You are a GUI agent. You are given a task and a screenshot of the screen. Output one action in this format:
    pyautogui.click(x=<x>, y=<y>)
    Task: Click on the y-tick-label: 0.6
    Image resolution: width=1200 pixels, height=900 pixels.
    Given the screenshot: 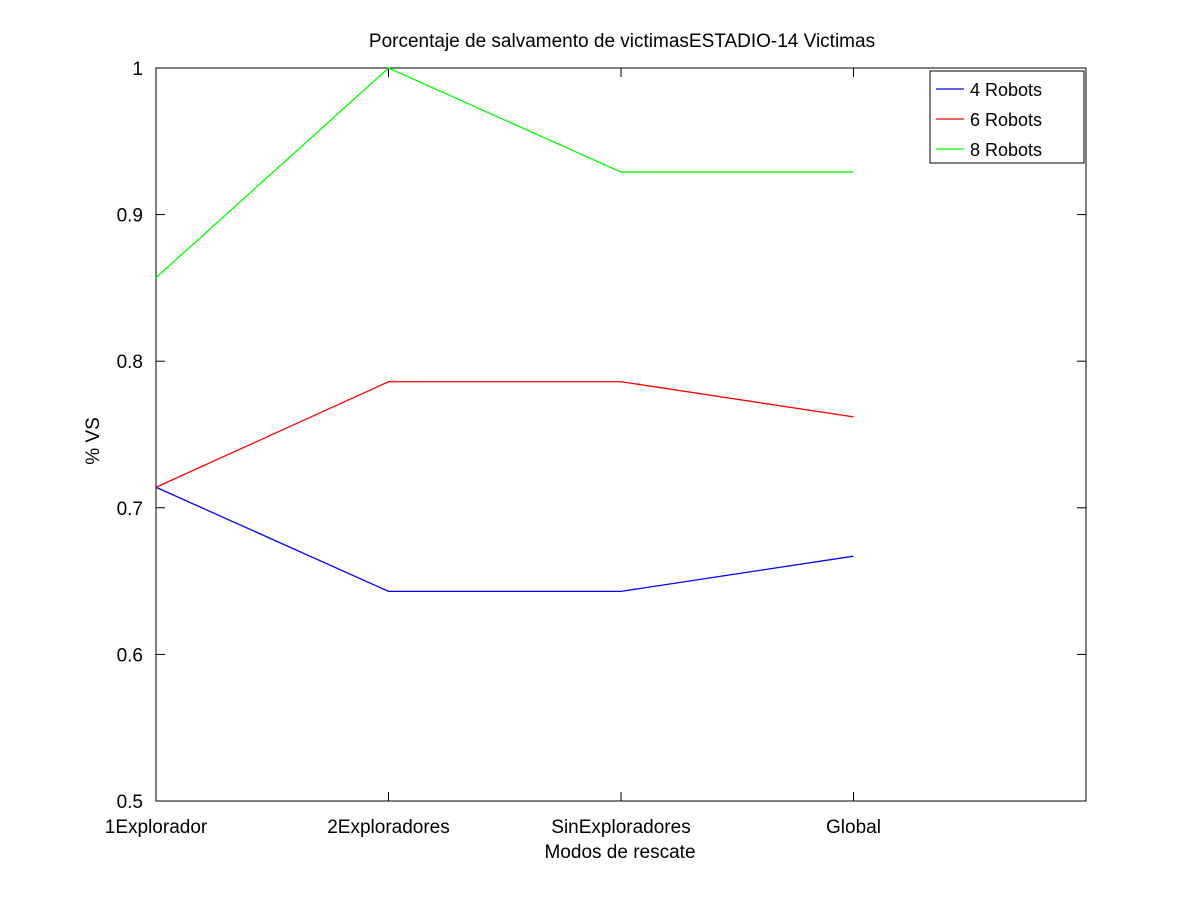 What is the action you would take?
    pyautogui.click(x=130, y=655)
    